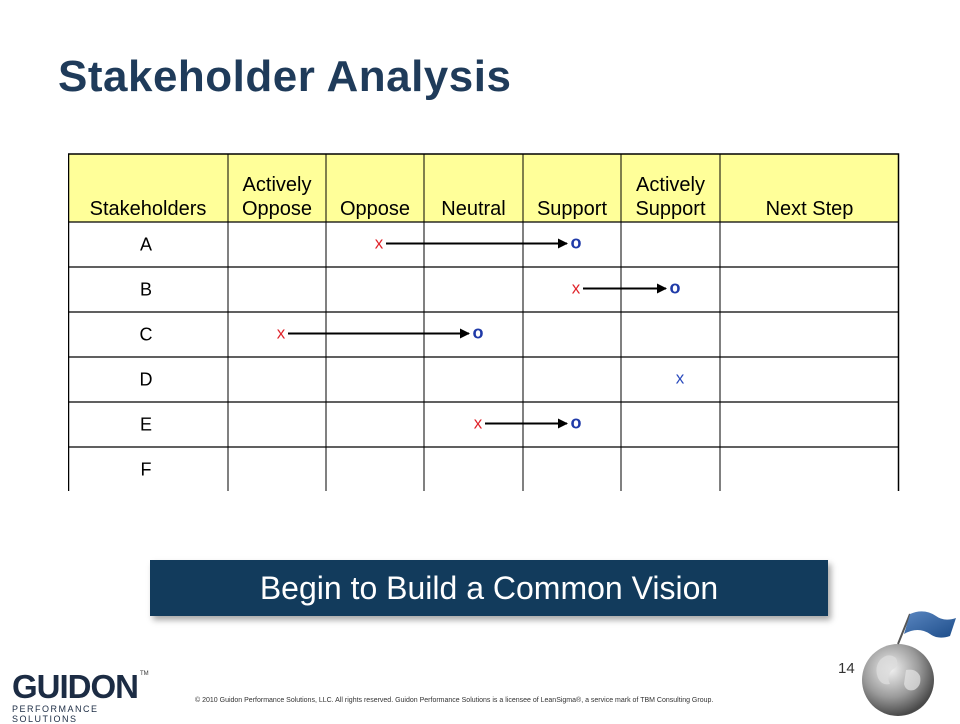  What do you see at coordinates (144, 674) in the screenshot?
I see `logo-trademark: TM` at bounding box center [144, 674].